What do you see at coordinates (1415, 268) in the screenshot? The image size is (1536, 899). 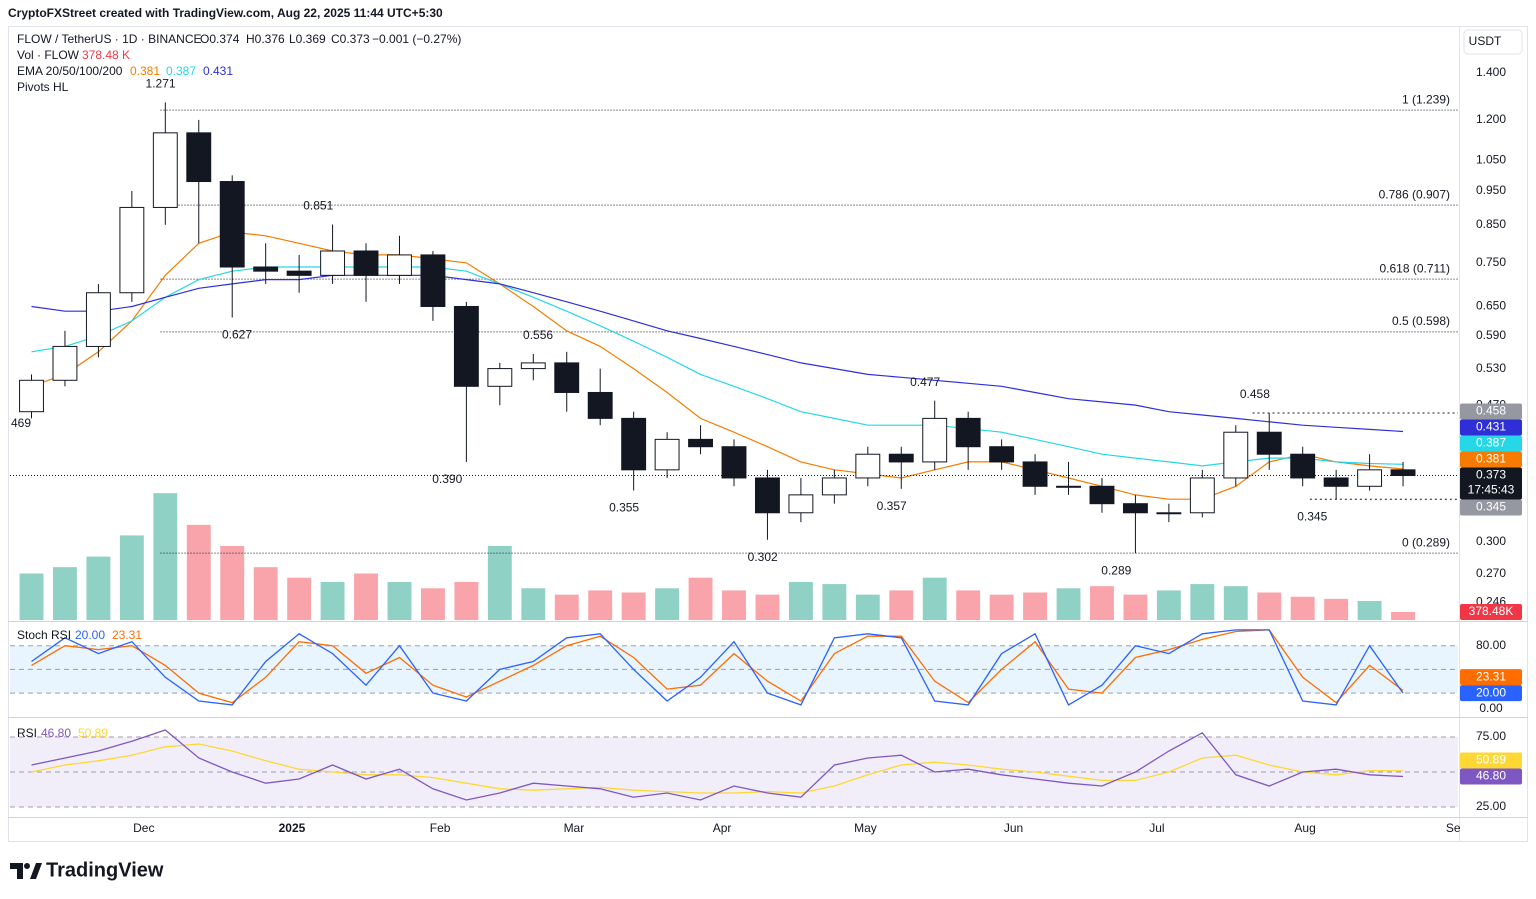 I see `fib-label: 0.618 (0.711)` at bounding box center [1415, 268].